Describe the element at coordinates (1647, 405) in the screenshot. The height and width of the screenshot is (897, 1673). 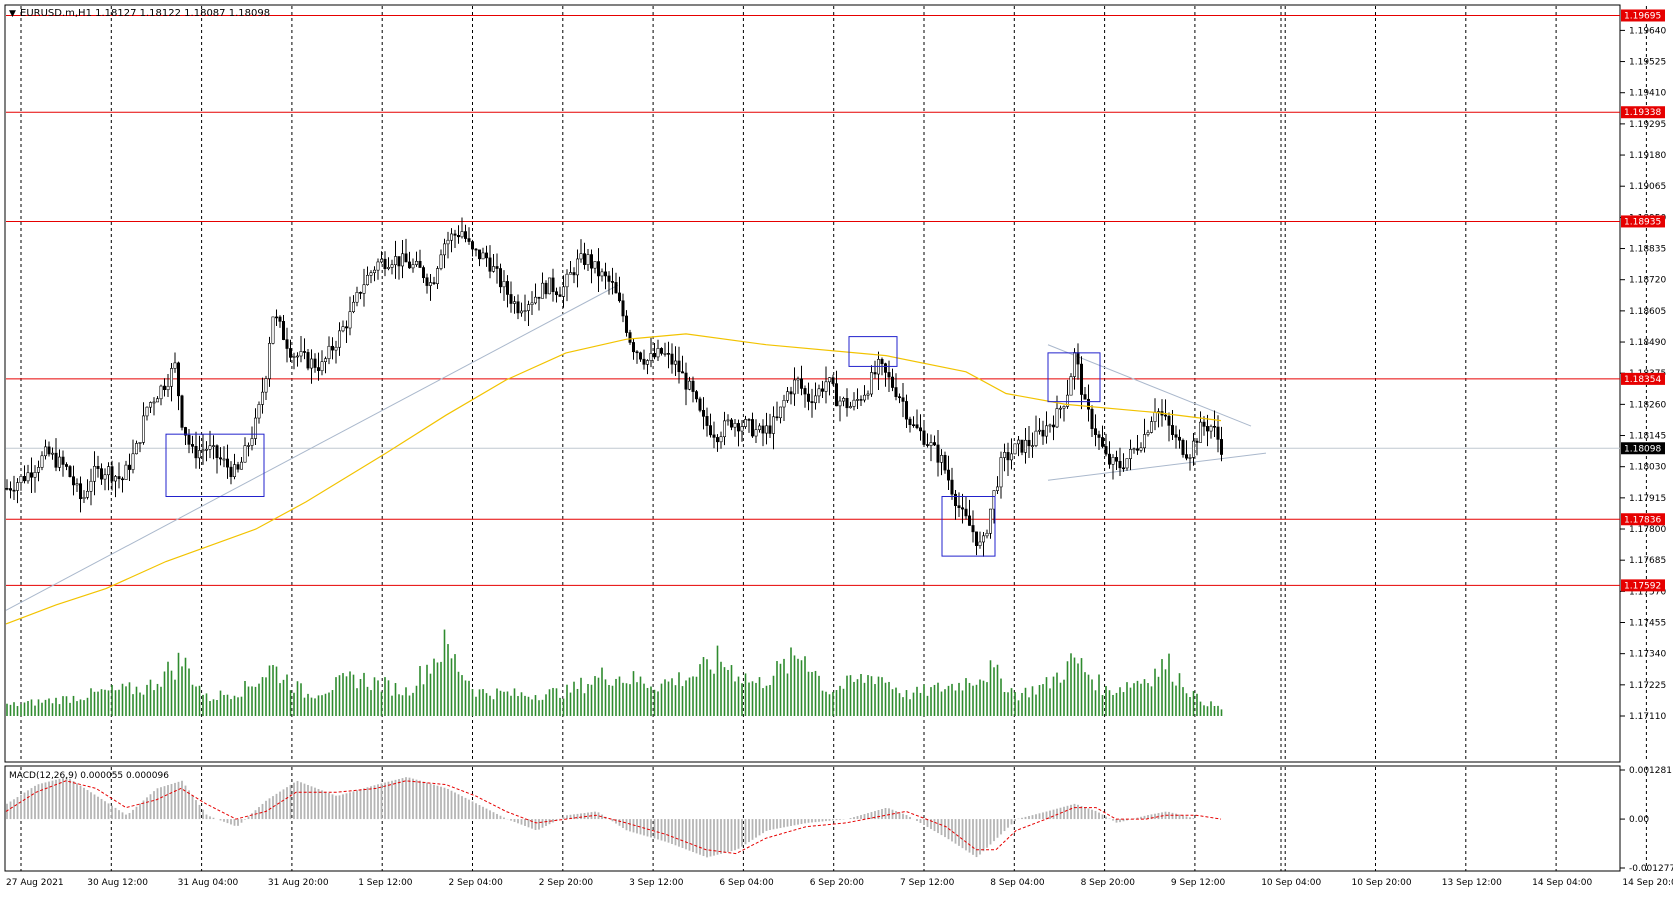
I see `price-tick-label: 1.18260` at that location.